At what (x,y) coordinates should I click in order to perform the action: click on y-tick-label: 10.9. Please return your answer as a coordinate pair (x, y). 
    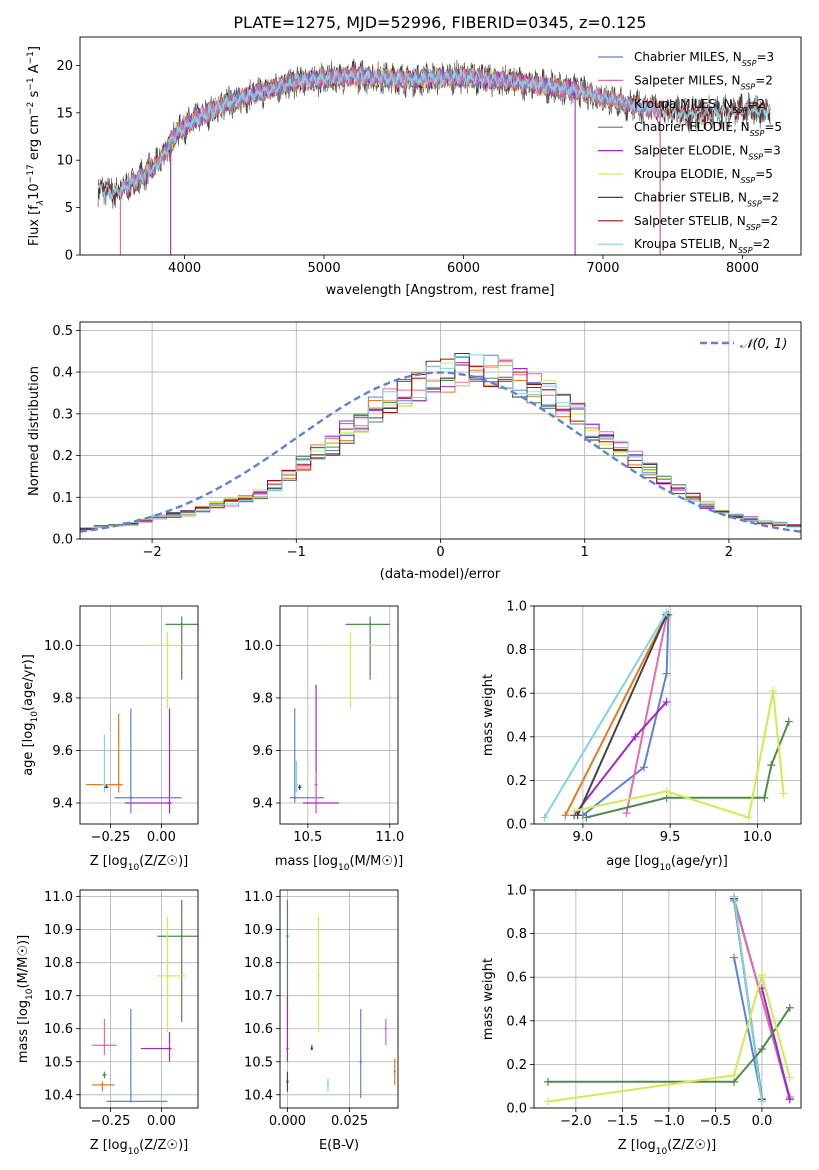
    Looking at the image, I should click on (58, 930).